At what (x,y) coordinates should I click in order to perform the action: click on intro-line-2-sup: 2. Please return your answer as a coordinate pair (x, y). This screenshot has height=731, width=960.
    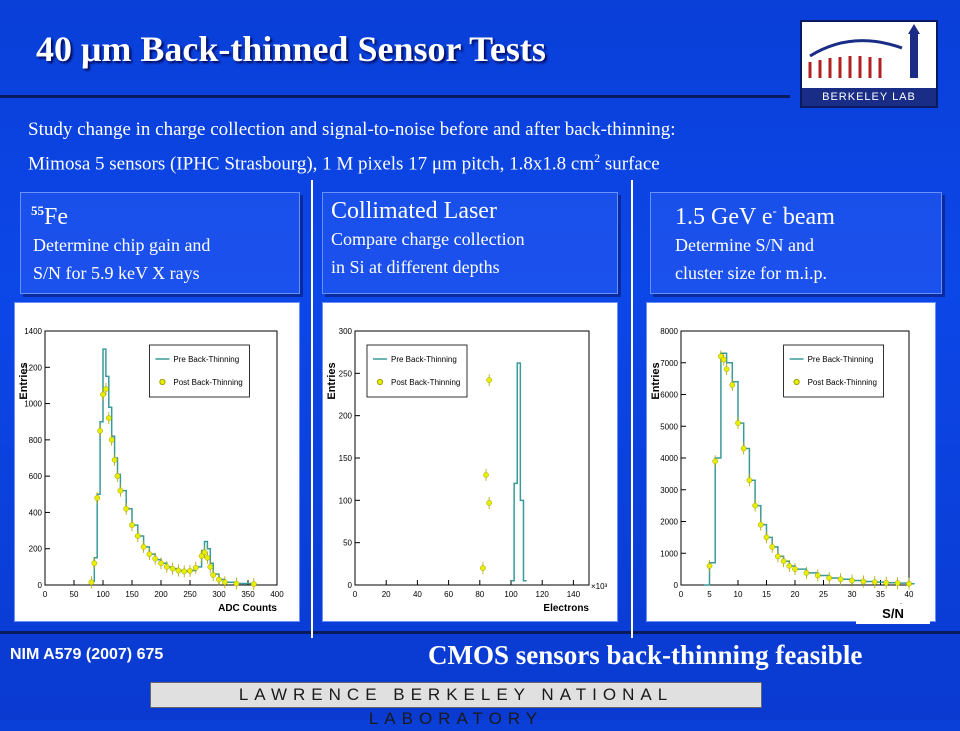
    Looking at the image, I should click on (597, 158).